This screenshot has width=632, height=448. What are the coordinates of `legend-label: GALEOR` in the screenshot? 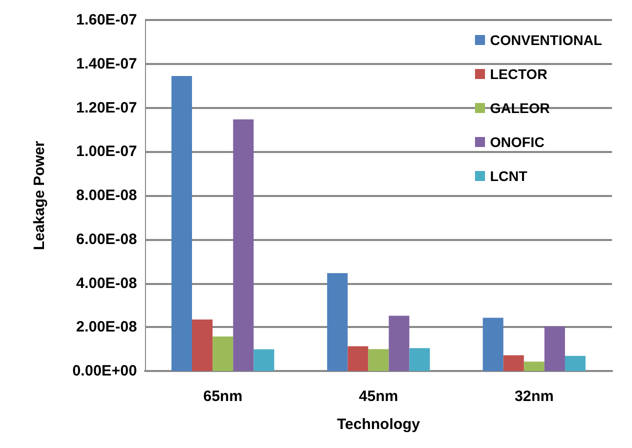 It's located at (520, 108).